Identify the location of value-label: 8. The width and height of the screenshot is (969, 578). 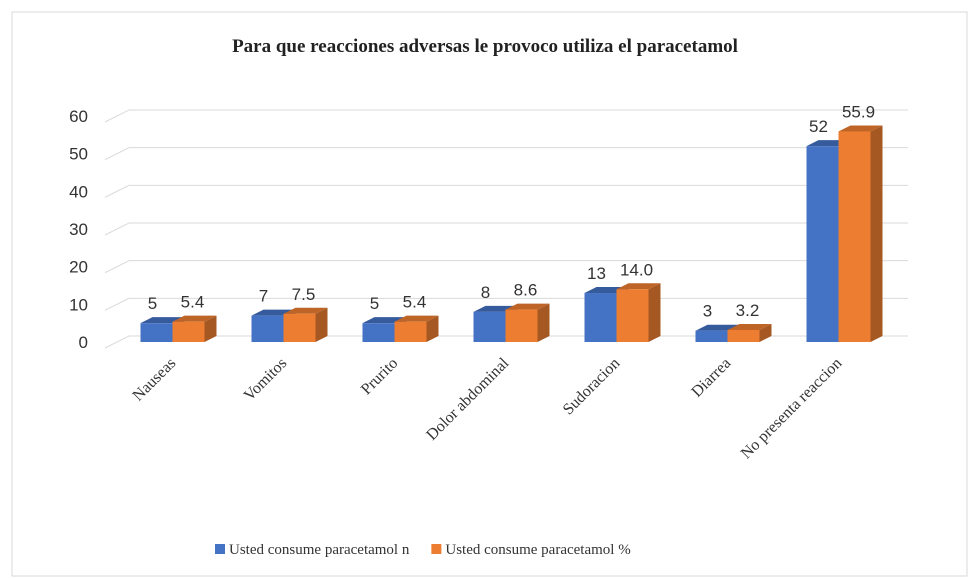
(485, 292).